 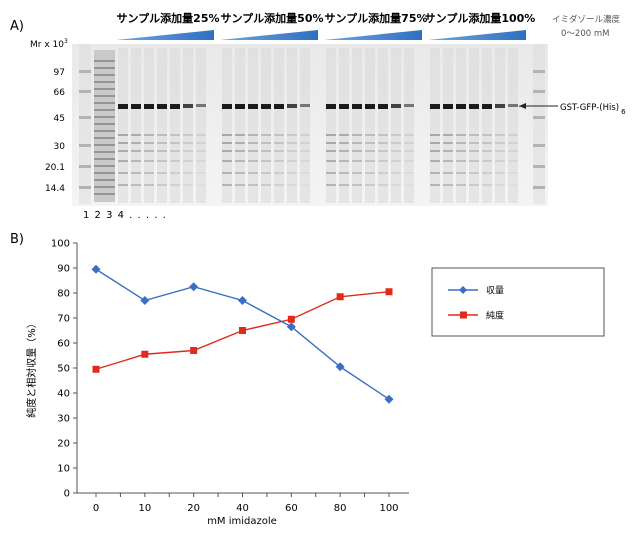 What do you see at coordinates (144, 508) in the screenshot?
I see `x-tick-label: 10` at bounding box center [144, 508].